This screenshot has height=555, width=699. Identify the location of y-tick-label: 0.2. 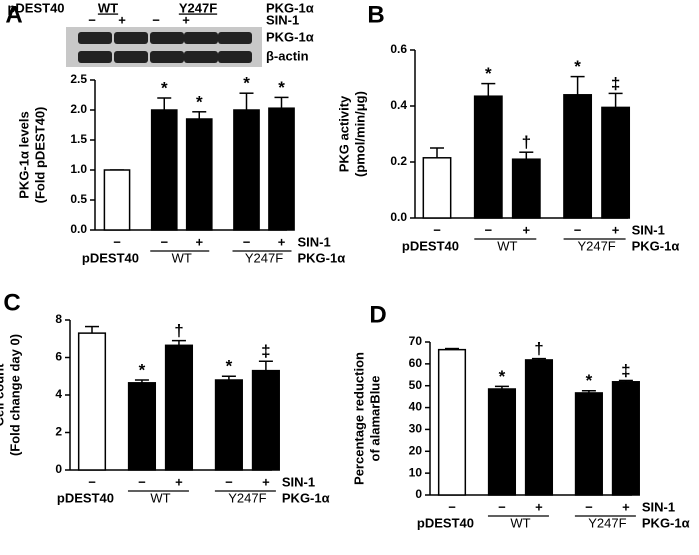
(398, 161).